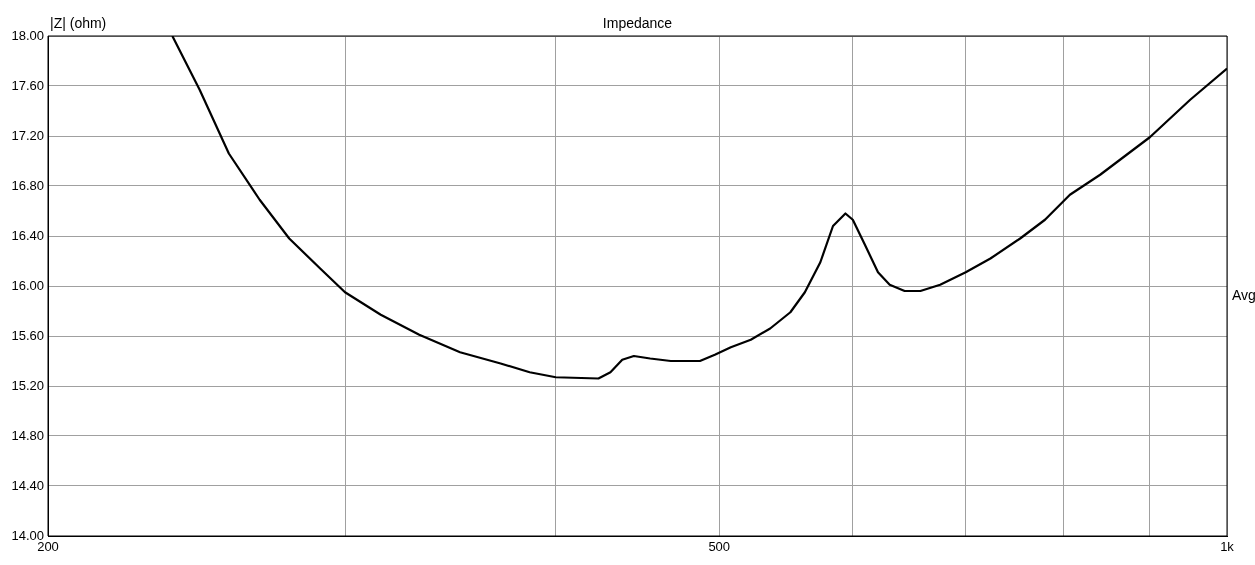 Image resolution: width=1255 pixels, height=565 pixels. I want to click on y-tick-label: 17.60, so click(27, 85).